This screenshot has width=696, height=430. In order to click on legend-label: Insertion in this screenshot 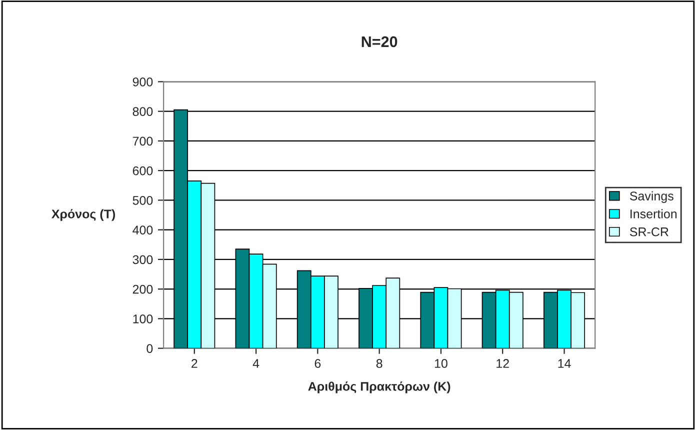, I will do `click(653, 213)`.